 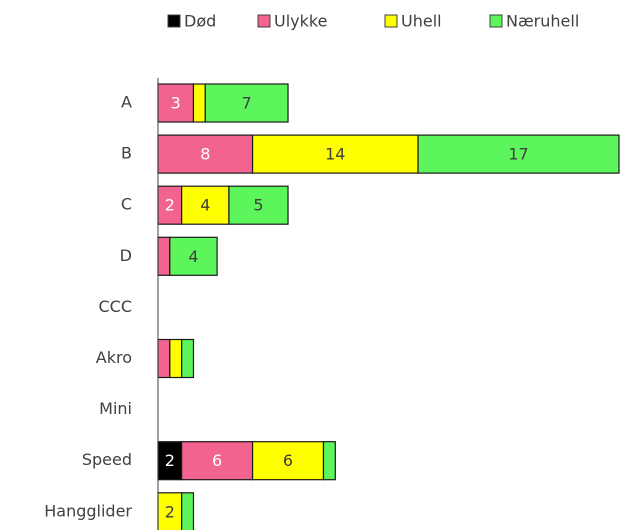 I want to click on y-tick-label: Speed, so click(x=107, y=459).